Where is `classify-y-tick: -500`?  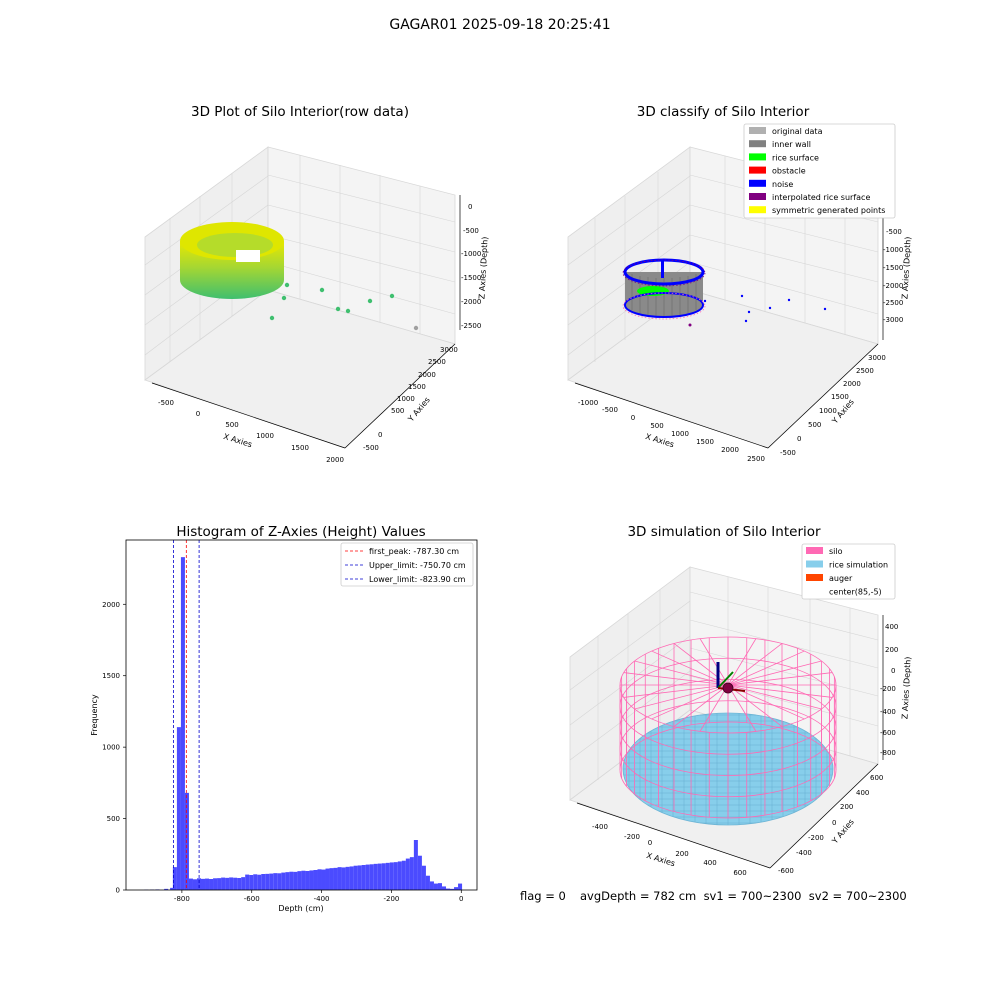 classify-y-tick: -500 is located at coordinates (788, 453).